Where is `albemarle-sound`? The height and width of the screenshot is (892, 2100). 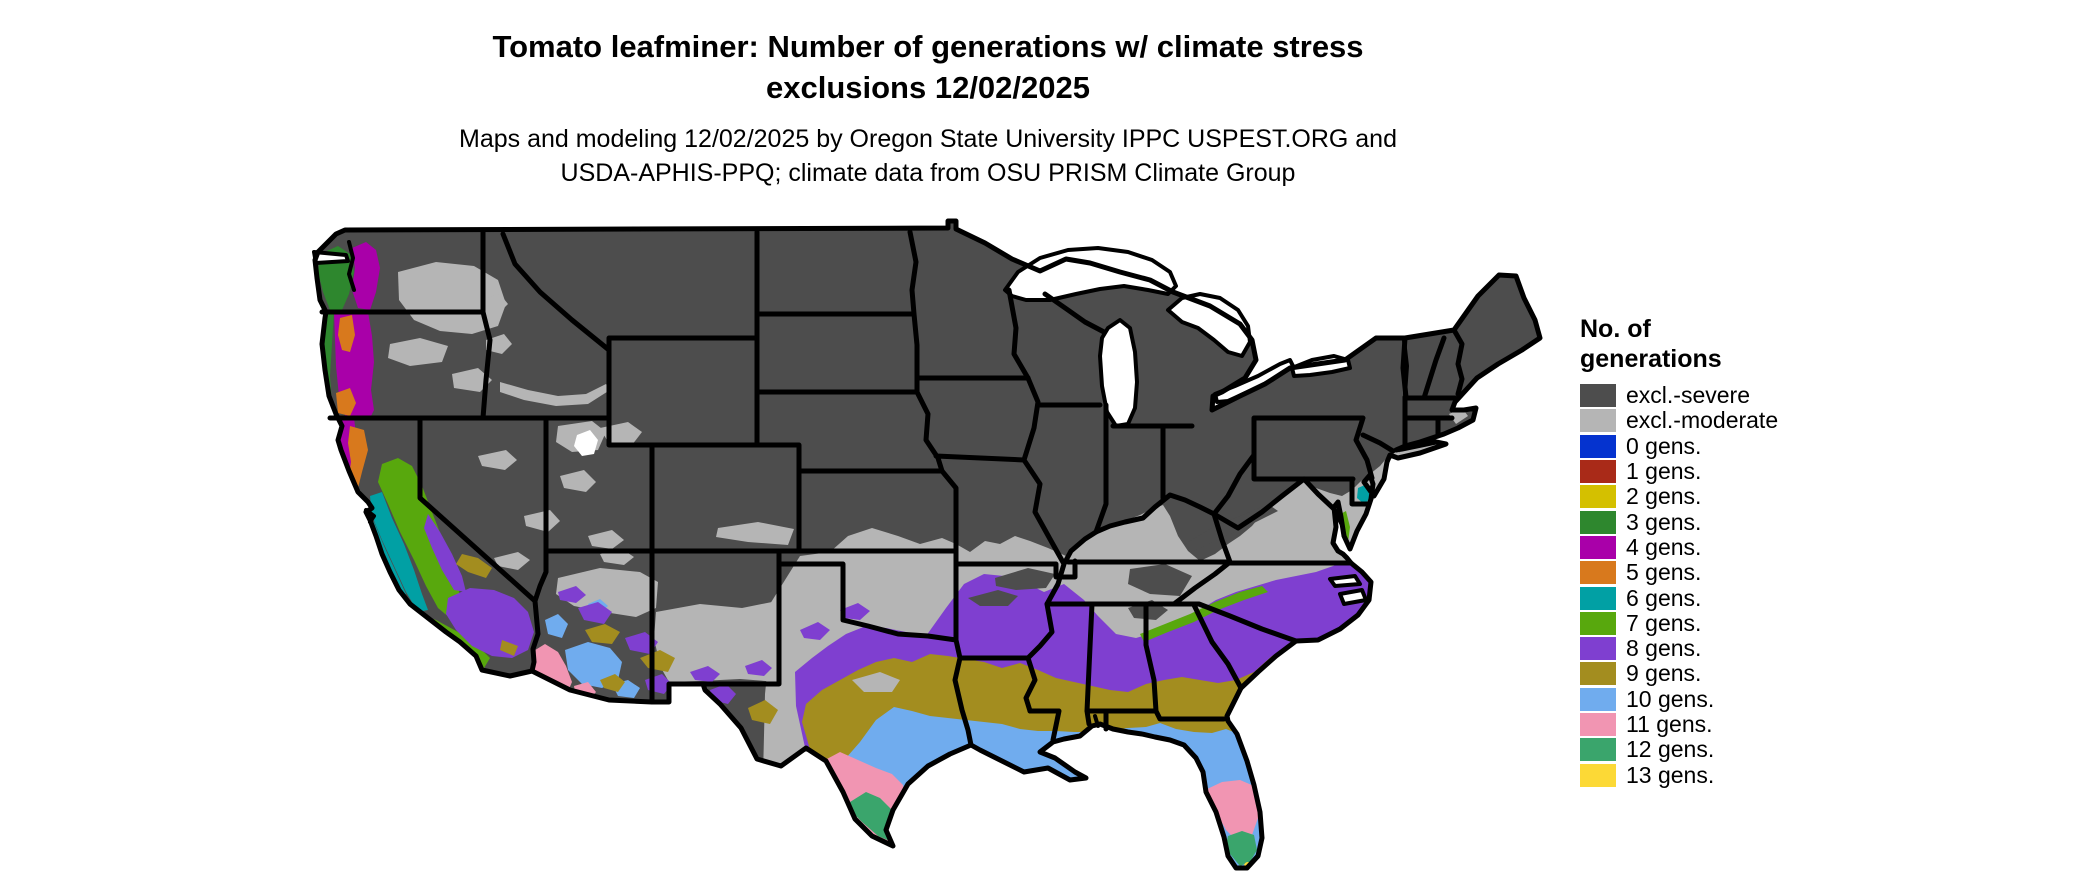
albemarle-sound is located at coordinates (1353, 597).